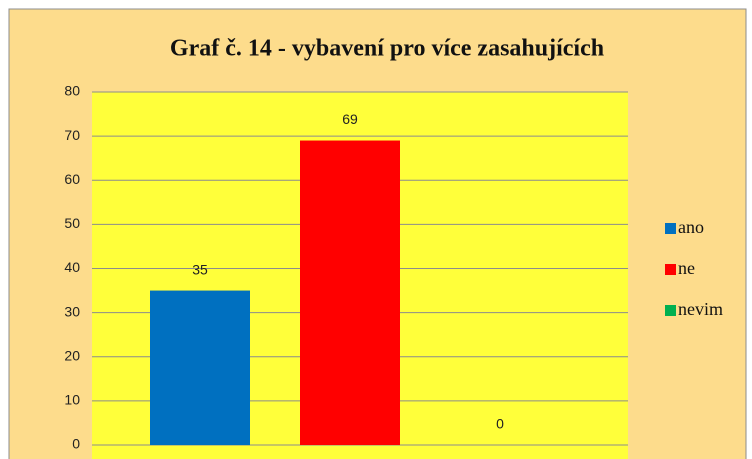  I want to click on y-tick-label: 80, so click(72, 91).